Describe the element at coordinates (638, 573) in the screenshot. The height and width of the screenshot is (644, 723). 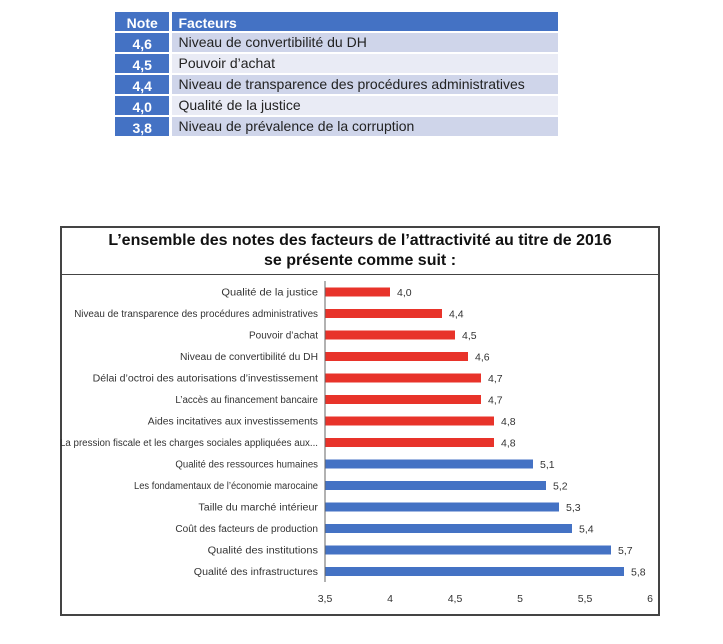
I see `data-label: 5,8` at that location.